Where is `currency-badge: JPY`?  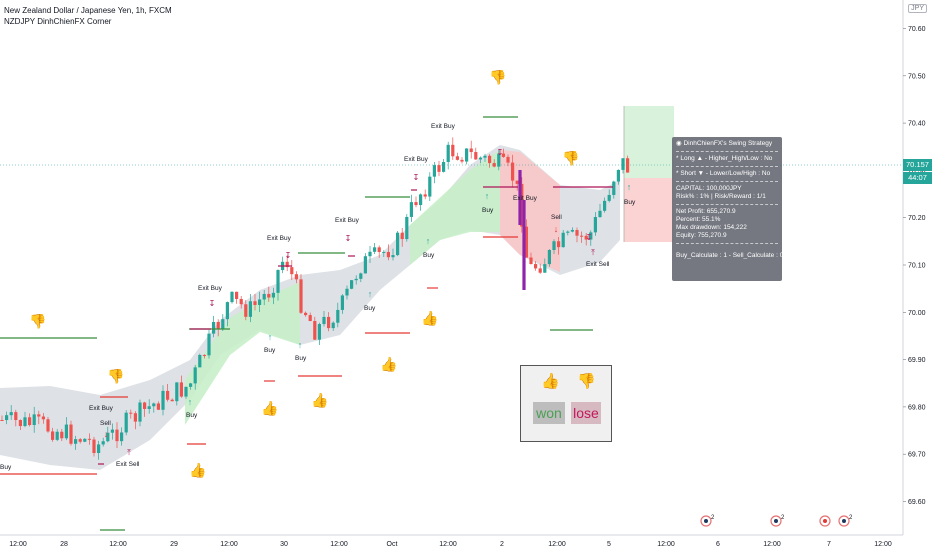
currency-badge: JPY is located at coordinates (917, 8).